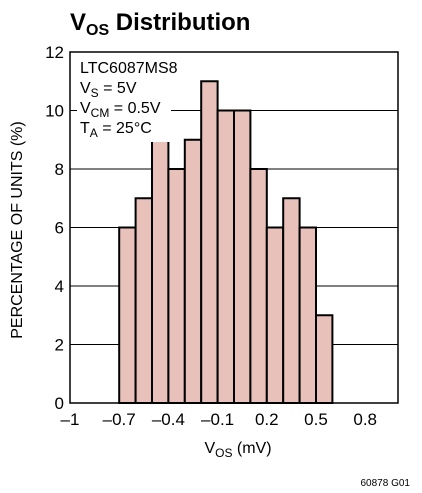 The width and height of the screenshot is (422, 493). I want to click on chart-title-rest: Distribution, so click(179, 22).